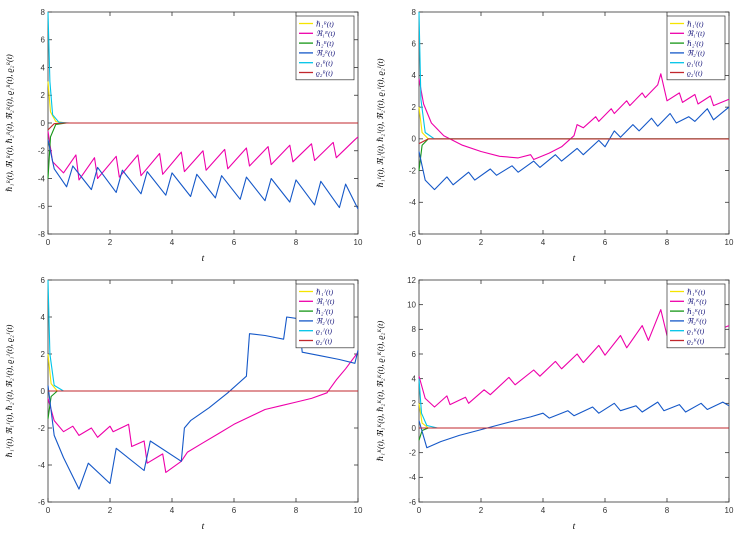  What do you see at coordinates (695, 23) in the screenshot?
I see `svg-text: ℏ₁ᴵ(t)` at bounding box center [695, 23].